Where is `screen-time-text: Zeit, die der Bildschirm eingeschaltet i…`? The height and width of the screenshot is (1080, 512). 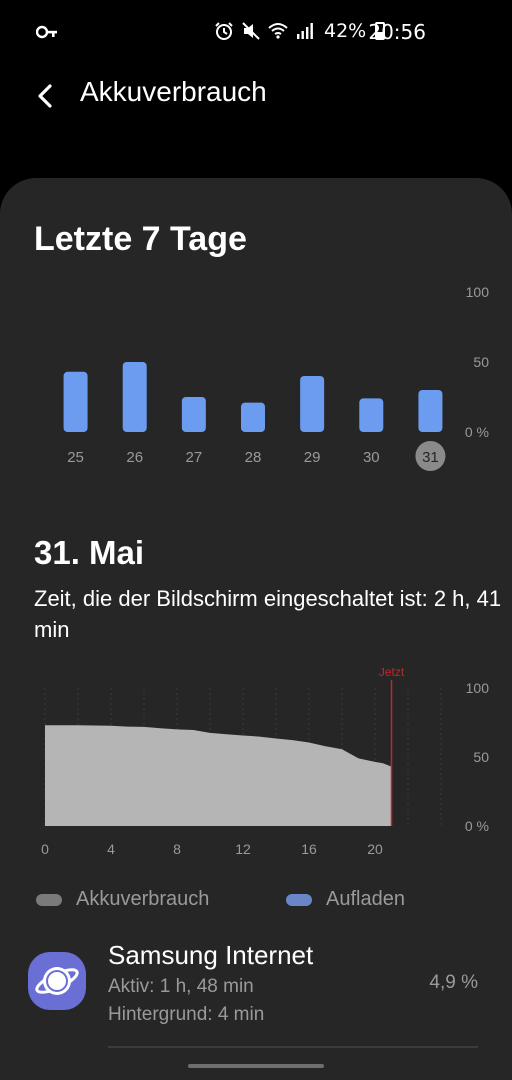
screen-time-text: Zeit, die der Bildschirm eingeschaltet i… is located at coordinates (268, 614).